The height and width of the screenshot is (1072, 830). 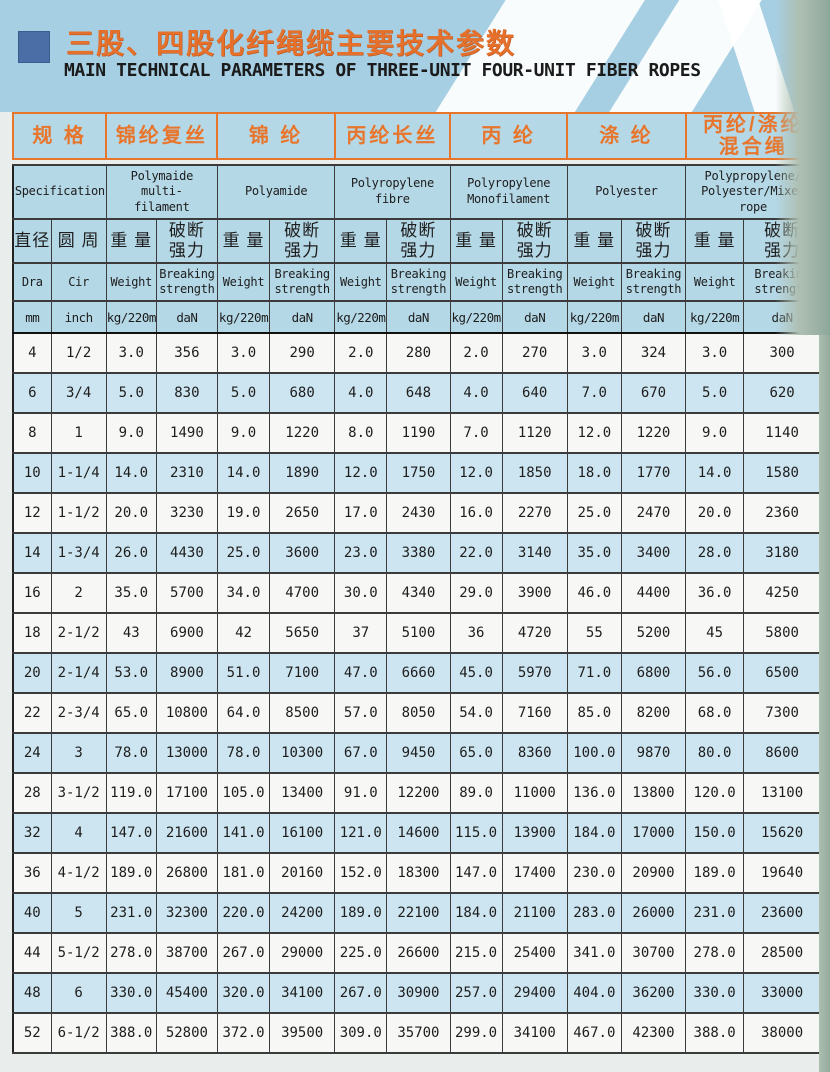 What do you see at coordinates (361, 993) in the screenshot?
I see `table-cell: 267.0` at bounding box center [361, 993].